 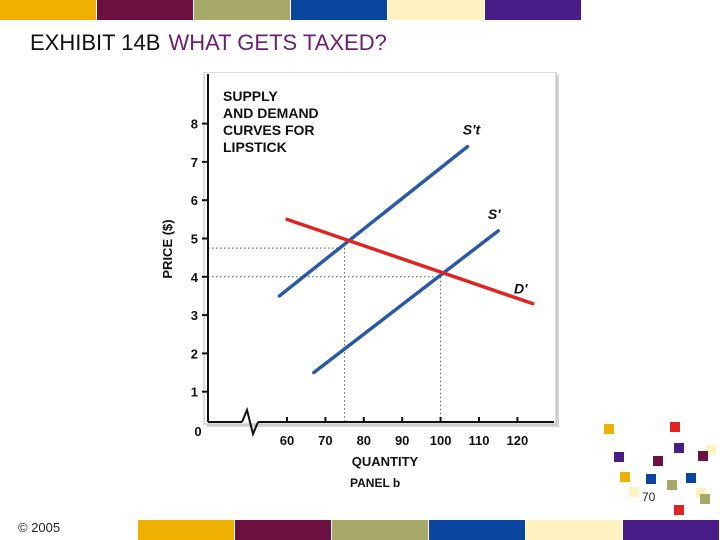 I want to click on series-label-0: S't, so click(x=472, y=130).